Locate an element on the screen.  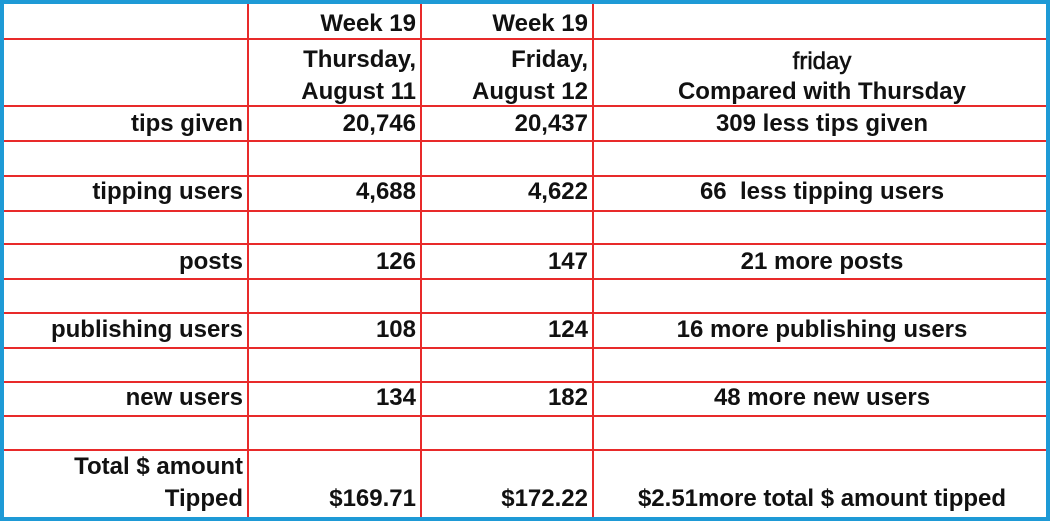
column-comparison: friday is located at coordinates (822, 62).